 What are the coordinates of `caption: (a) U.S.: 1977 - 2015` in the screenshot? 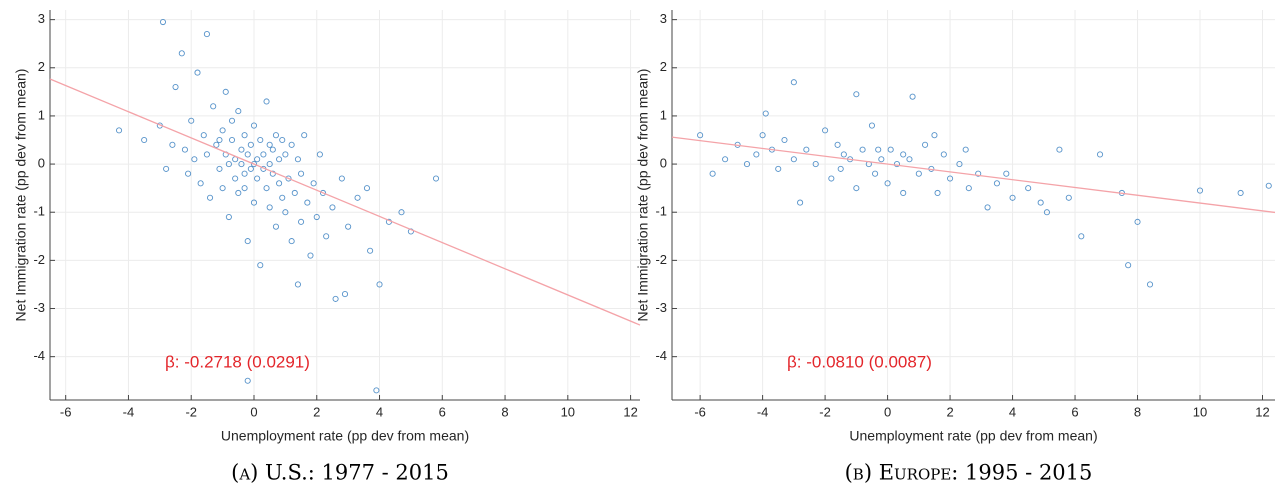 It's located at (340, 473).